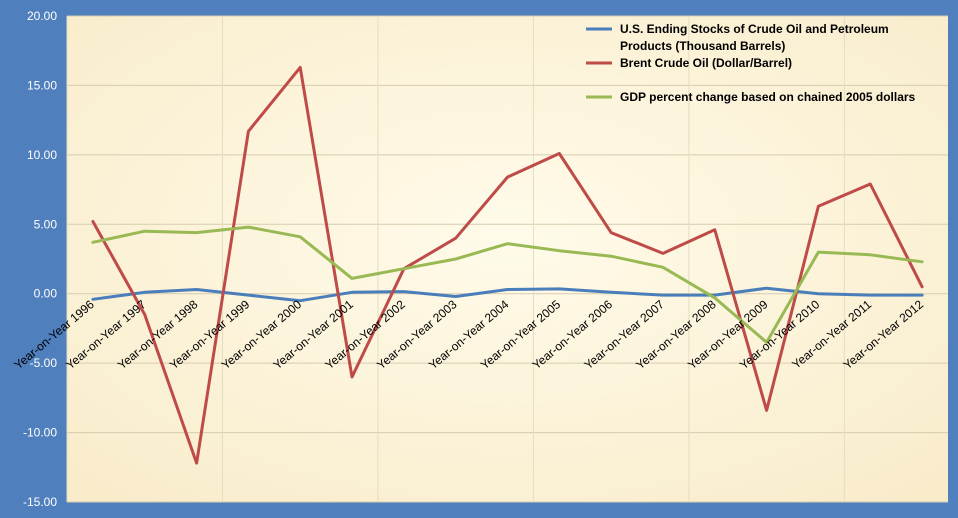 The height and width of the screenshot is (518, 958). I want to click on y-tick-label: 20.00, so click(42, 16).